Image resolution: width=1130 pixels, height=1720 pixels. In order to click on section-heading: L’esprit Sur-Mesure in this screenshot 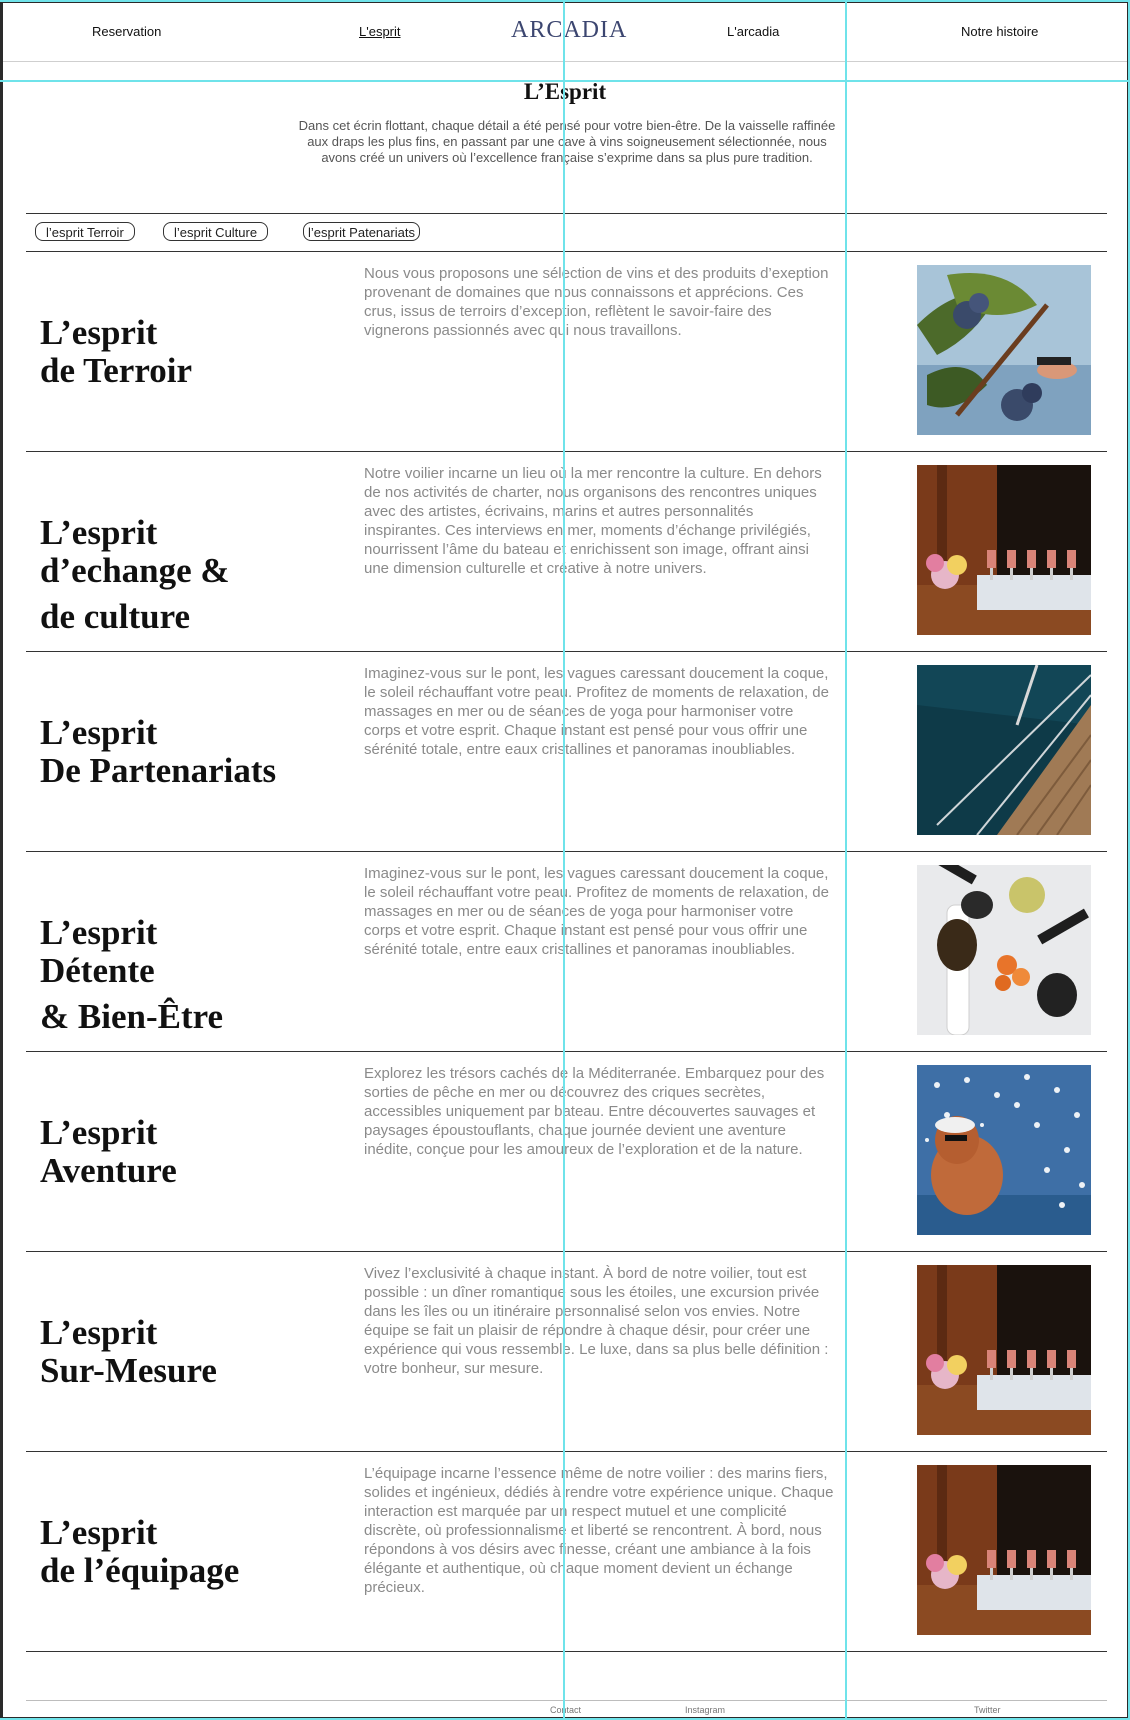, I will do `click(128, 1352)`.